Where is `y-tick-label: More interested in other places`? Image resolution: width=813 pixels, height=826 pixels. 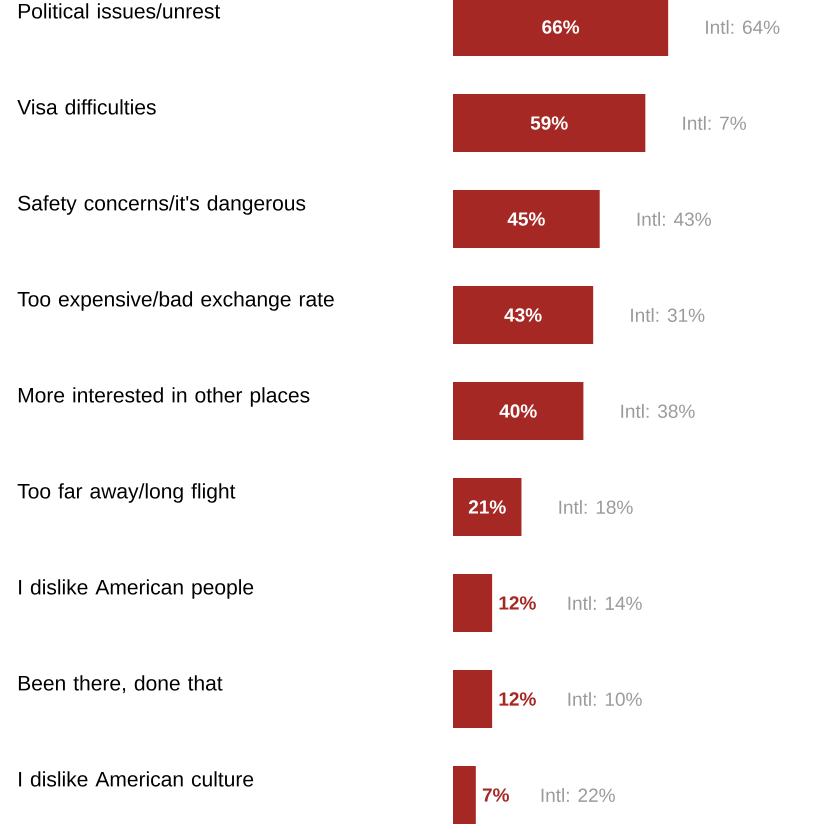
y-tick-label: More interested in other places is located at coordinates (164, 397).